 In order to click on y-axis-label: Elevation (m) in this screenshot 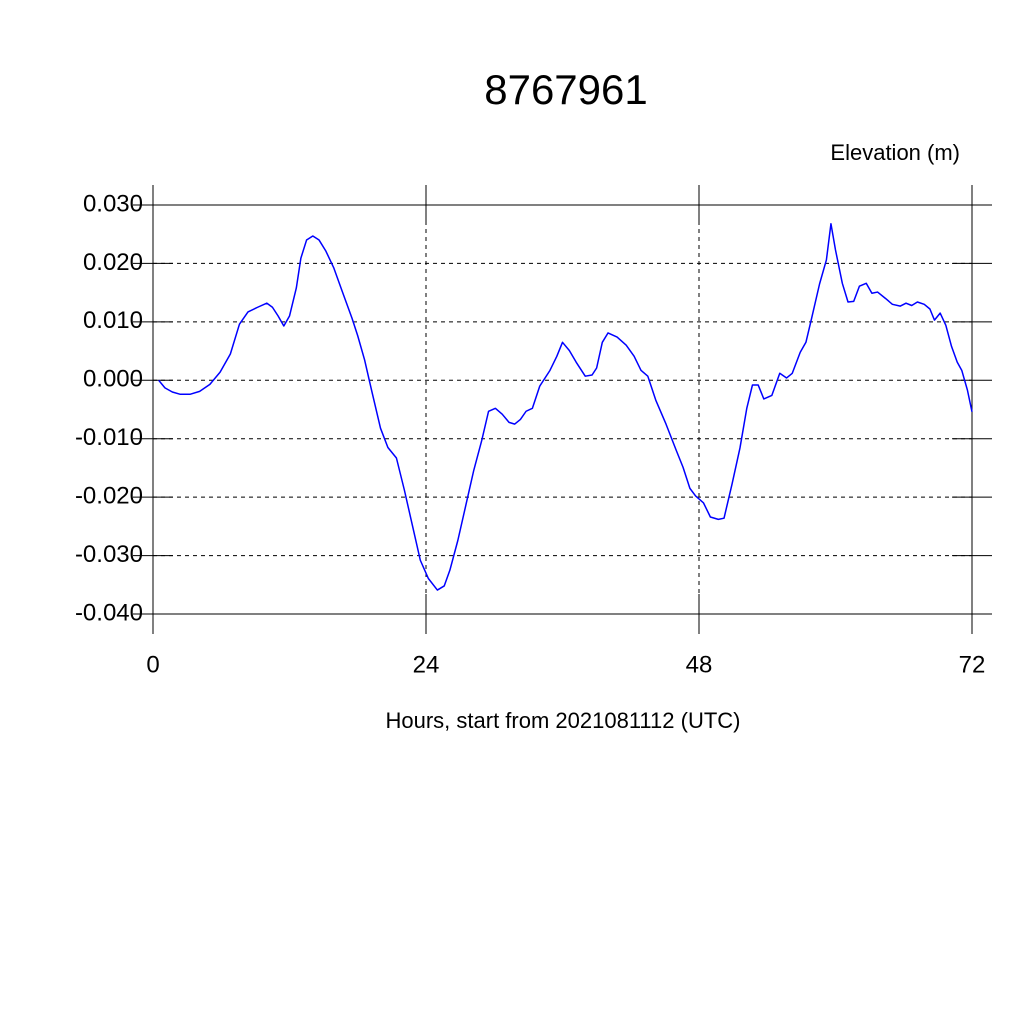, I will do `click(895, 152)`.